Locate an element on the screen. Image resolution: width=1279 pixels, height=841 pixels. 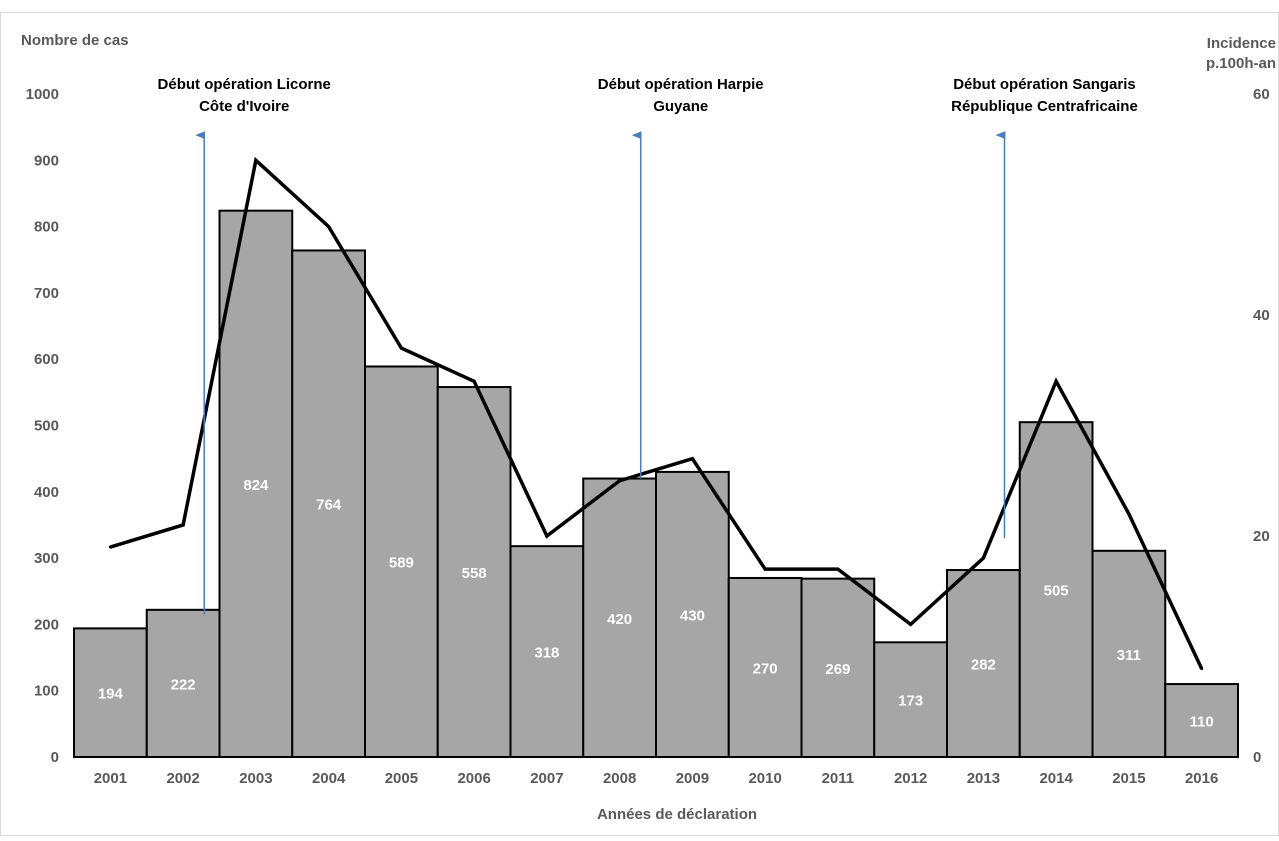
y-axis-title: Nombre de cas is located at coordinates (75, 40).